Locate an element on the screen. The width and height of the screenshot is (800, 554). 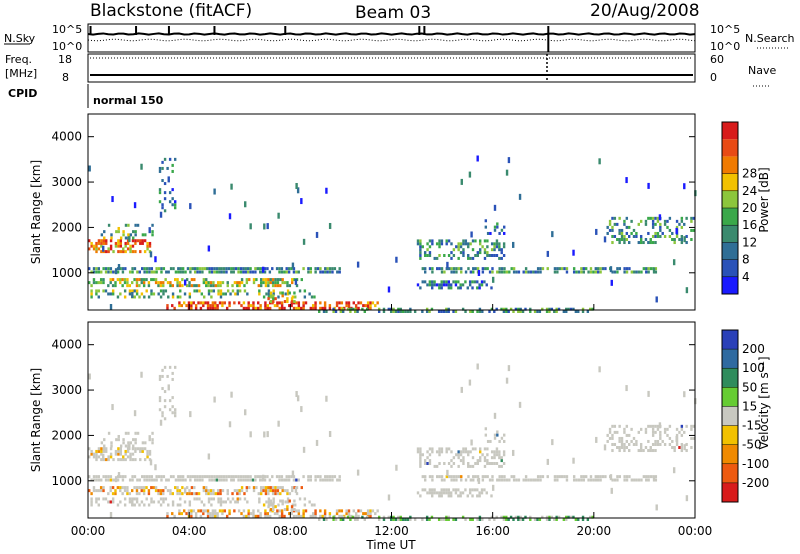
colorbar-tick-label: 15 is located at coordinates (749, 406).